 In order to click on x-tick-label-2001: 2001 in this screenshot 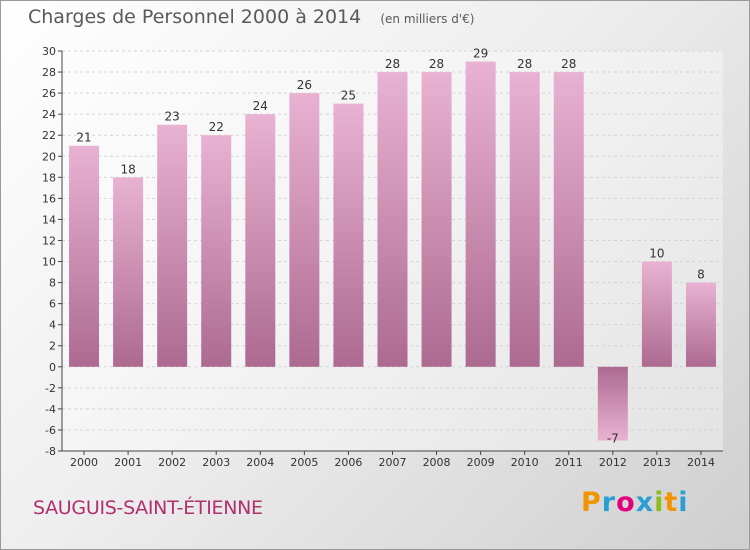, I will do `click(128, 462)`.